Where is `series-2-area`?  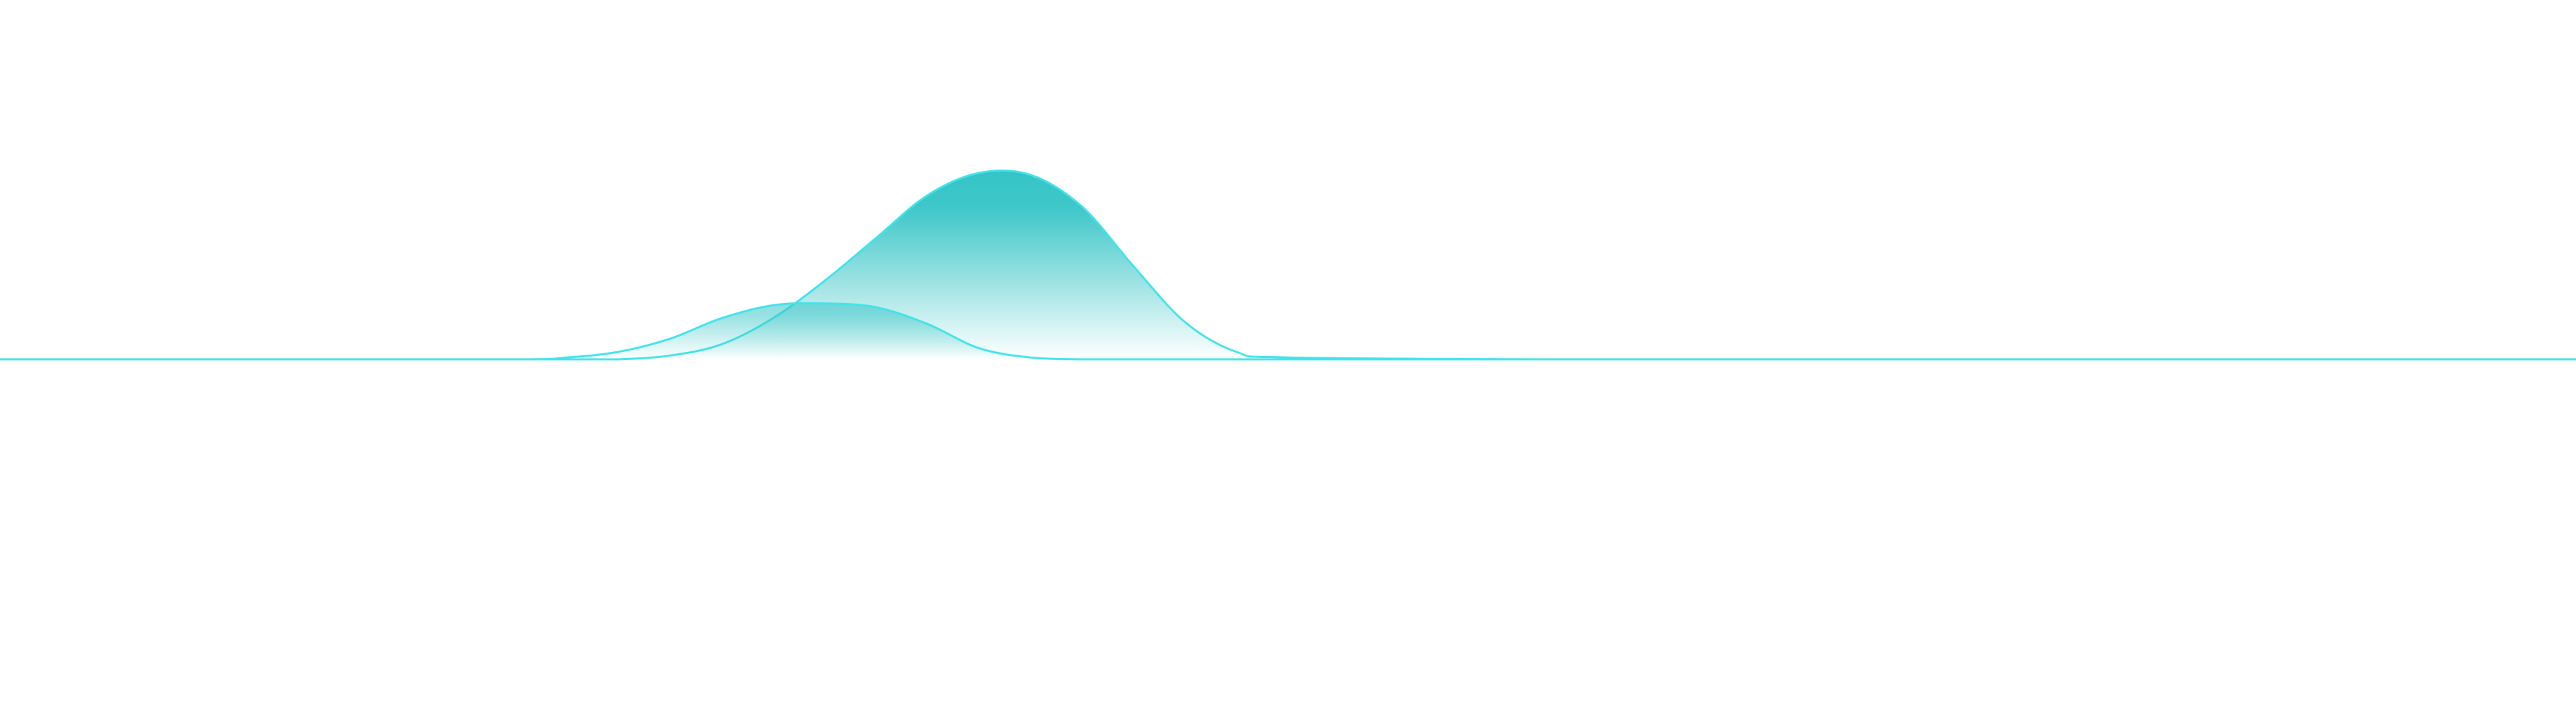
series-2-area is located at coordinates (1288, 331).